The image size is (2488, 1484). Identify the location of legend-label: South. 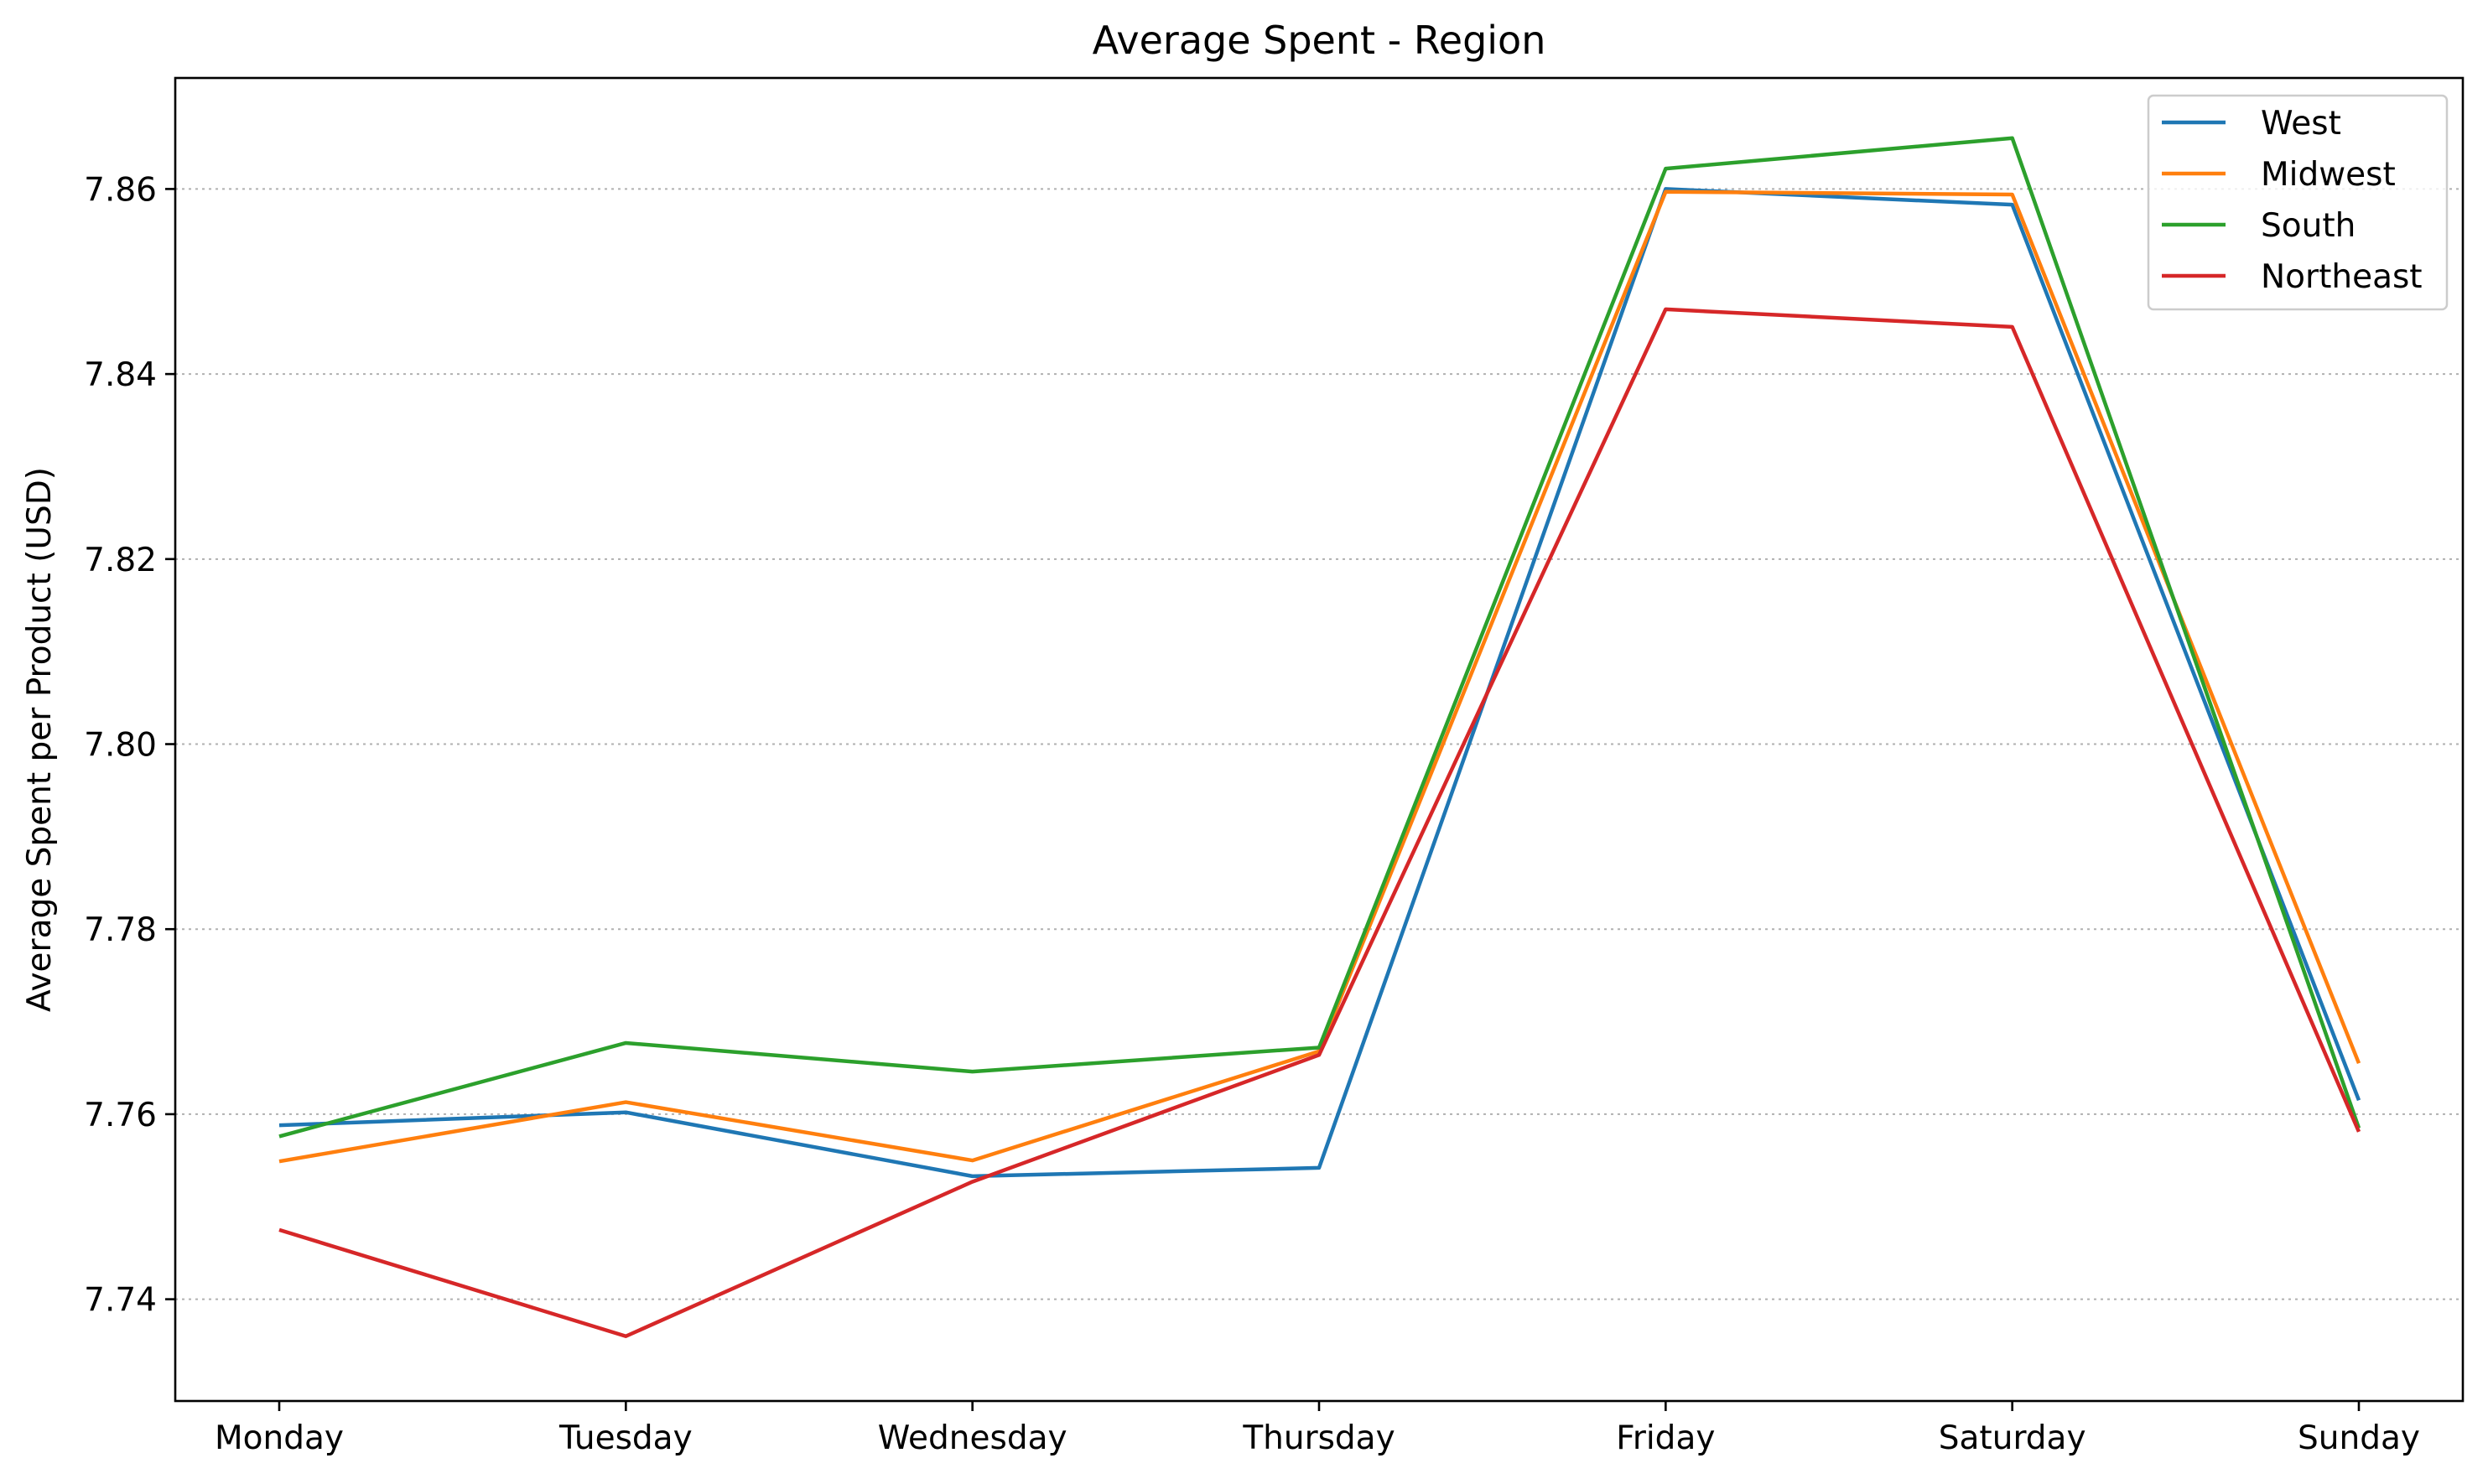
(2308, 226).